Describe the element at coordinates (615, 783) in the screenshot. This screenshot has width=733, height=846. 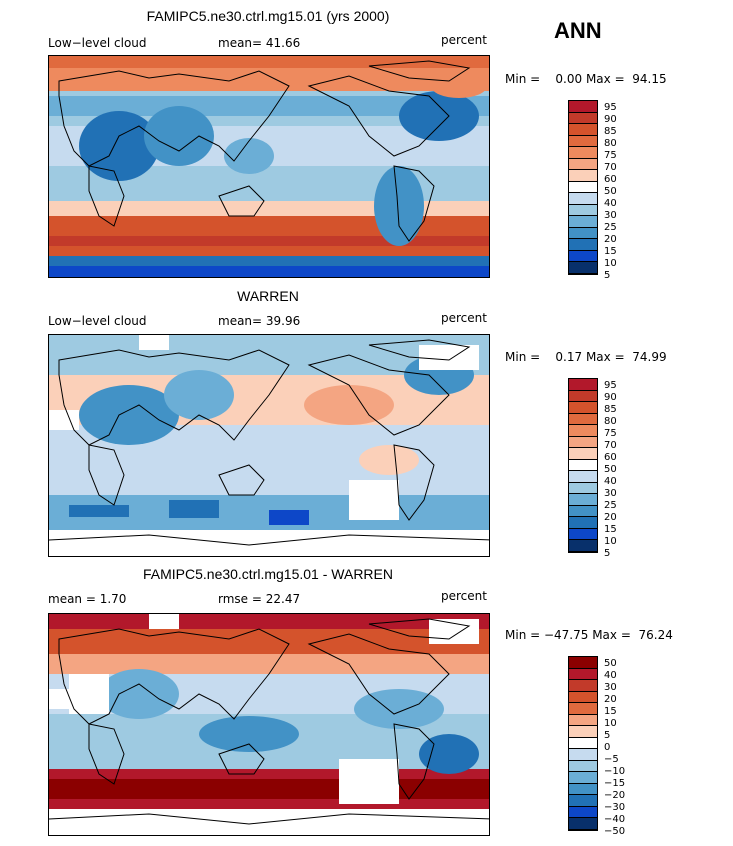
I see `colorbar-tick: −15` at that location.